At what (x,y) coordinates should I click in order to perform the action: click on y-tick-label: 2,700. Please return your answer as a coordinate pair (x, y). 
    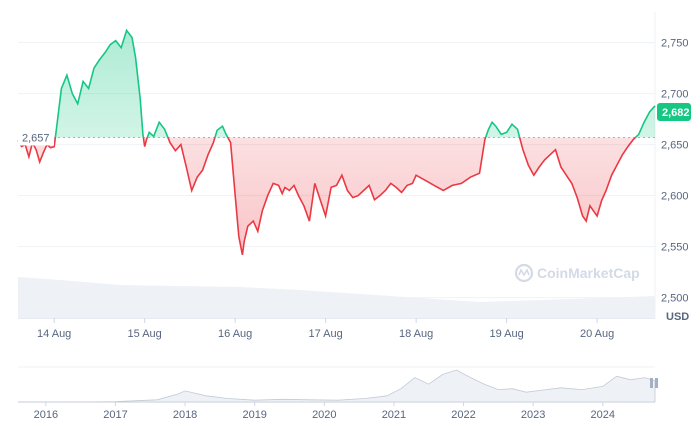
    Looking at the image, I should click on (675, 95).